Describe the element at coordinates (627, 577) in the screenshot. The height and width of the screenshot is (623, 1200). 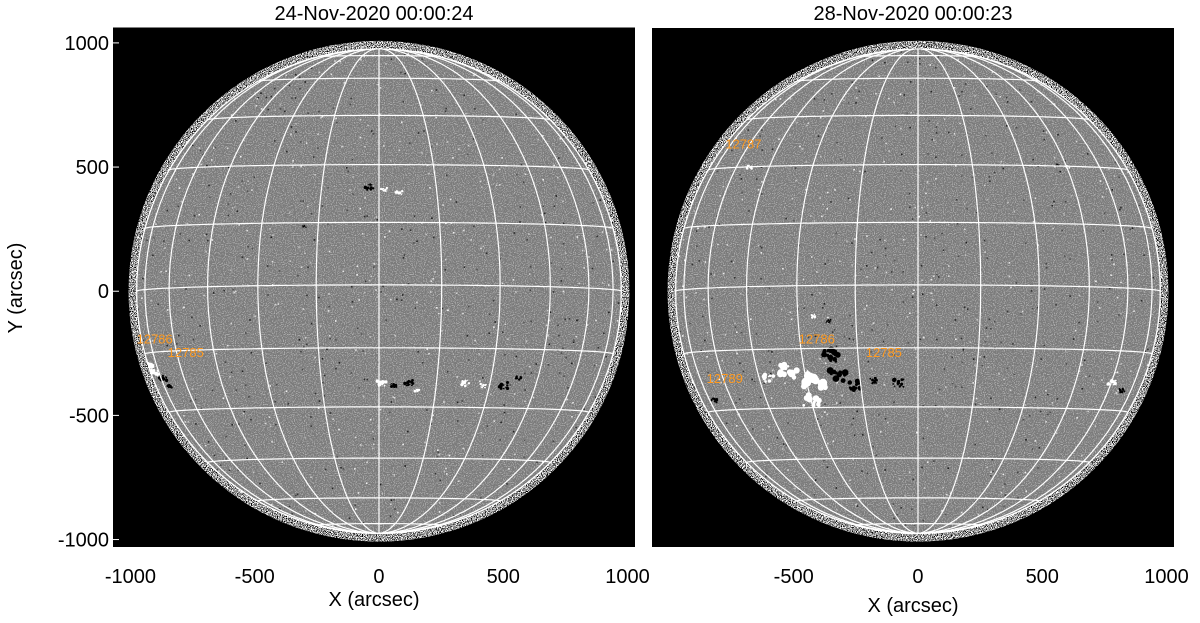
I see `left-xtick-label: 1000` at that location.